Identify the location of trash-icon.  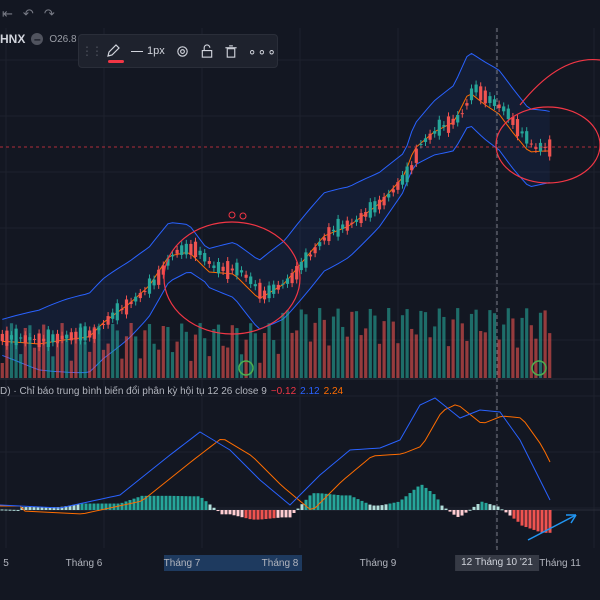
(231, 51).